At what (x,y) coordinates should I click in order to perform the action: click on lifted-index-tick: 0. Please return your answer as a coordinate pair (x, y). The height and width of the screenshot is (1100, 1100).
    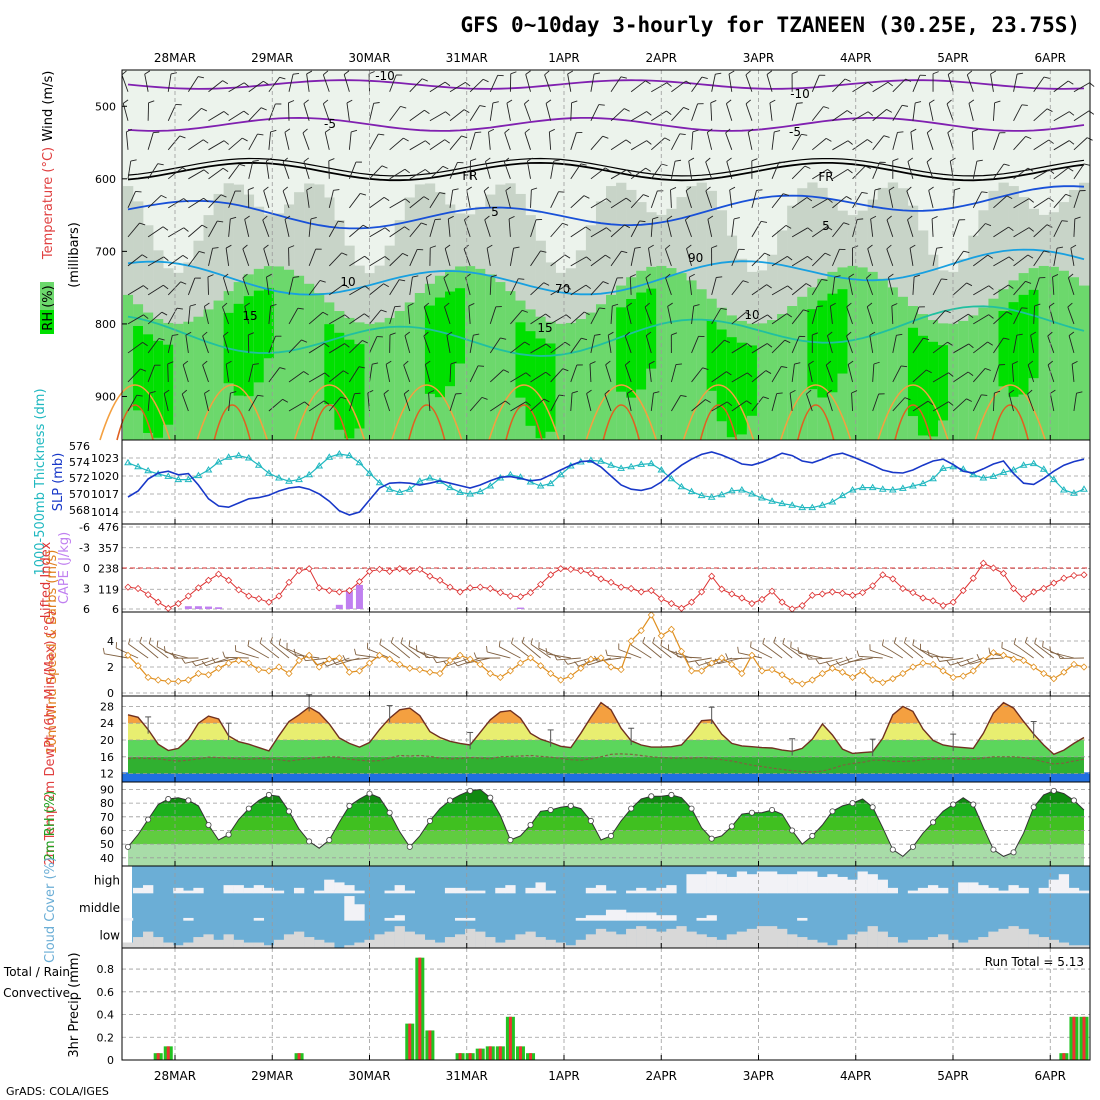
    Looking at the image, I should click on (86, 568).